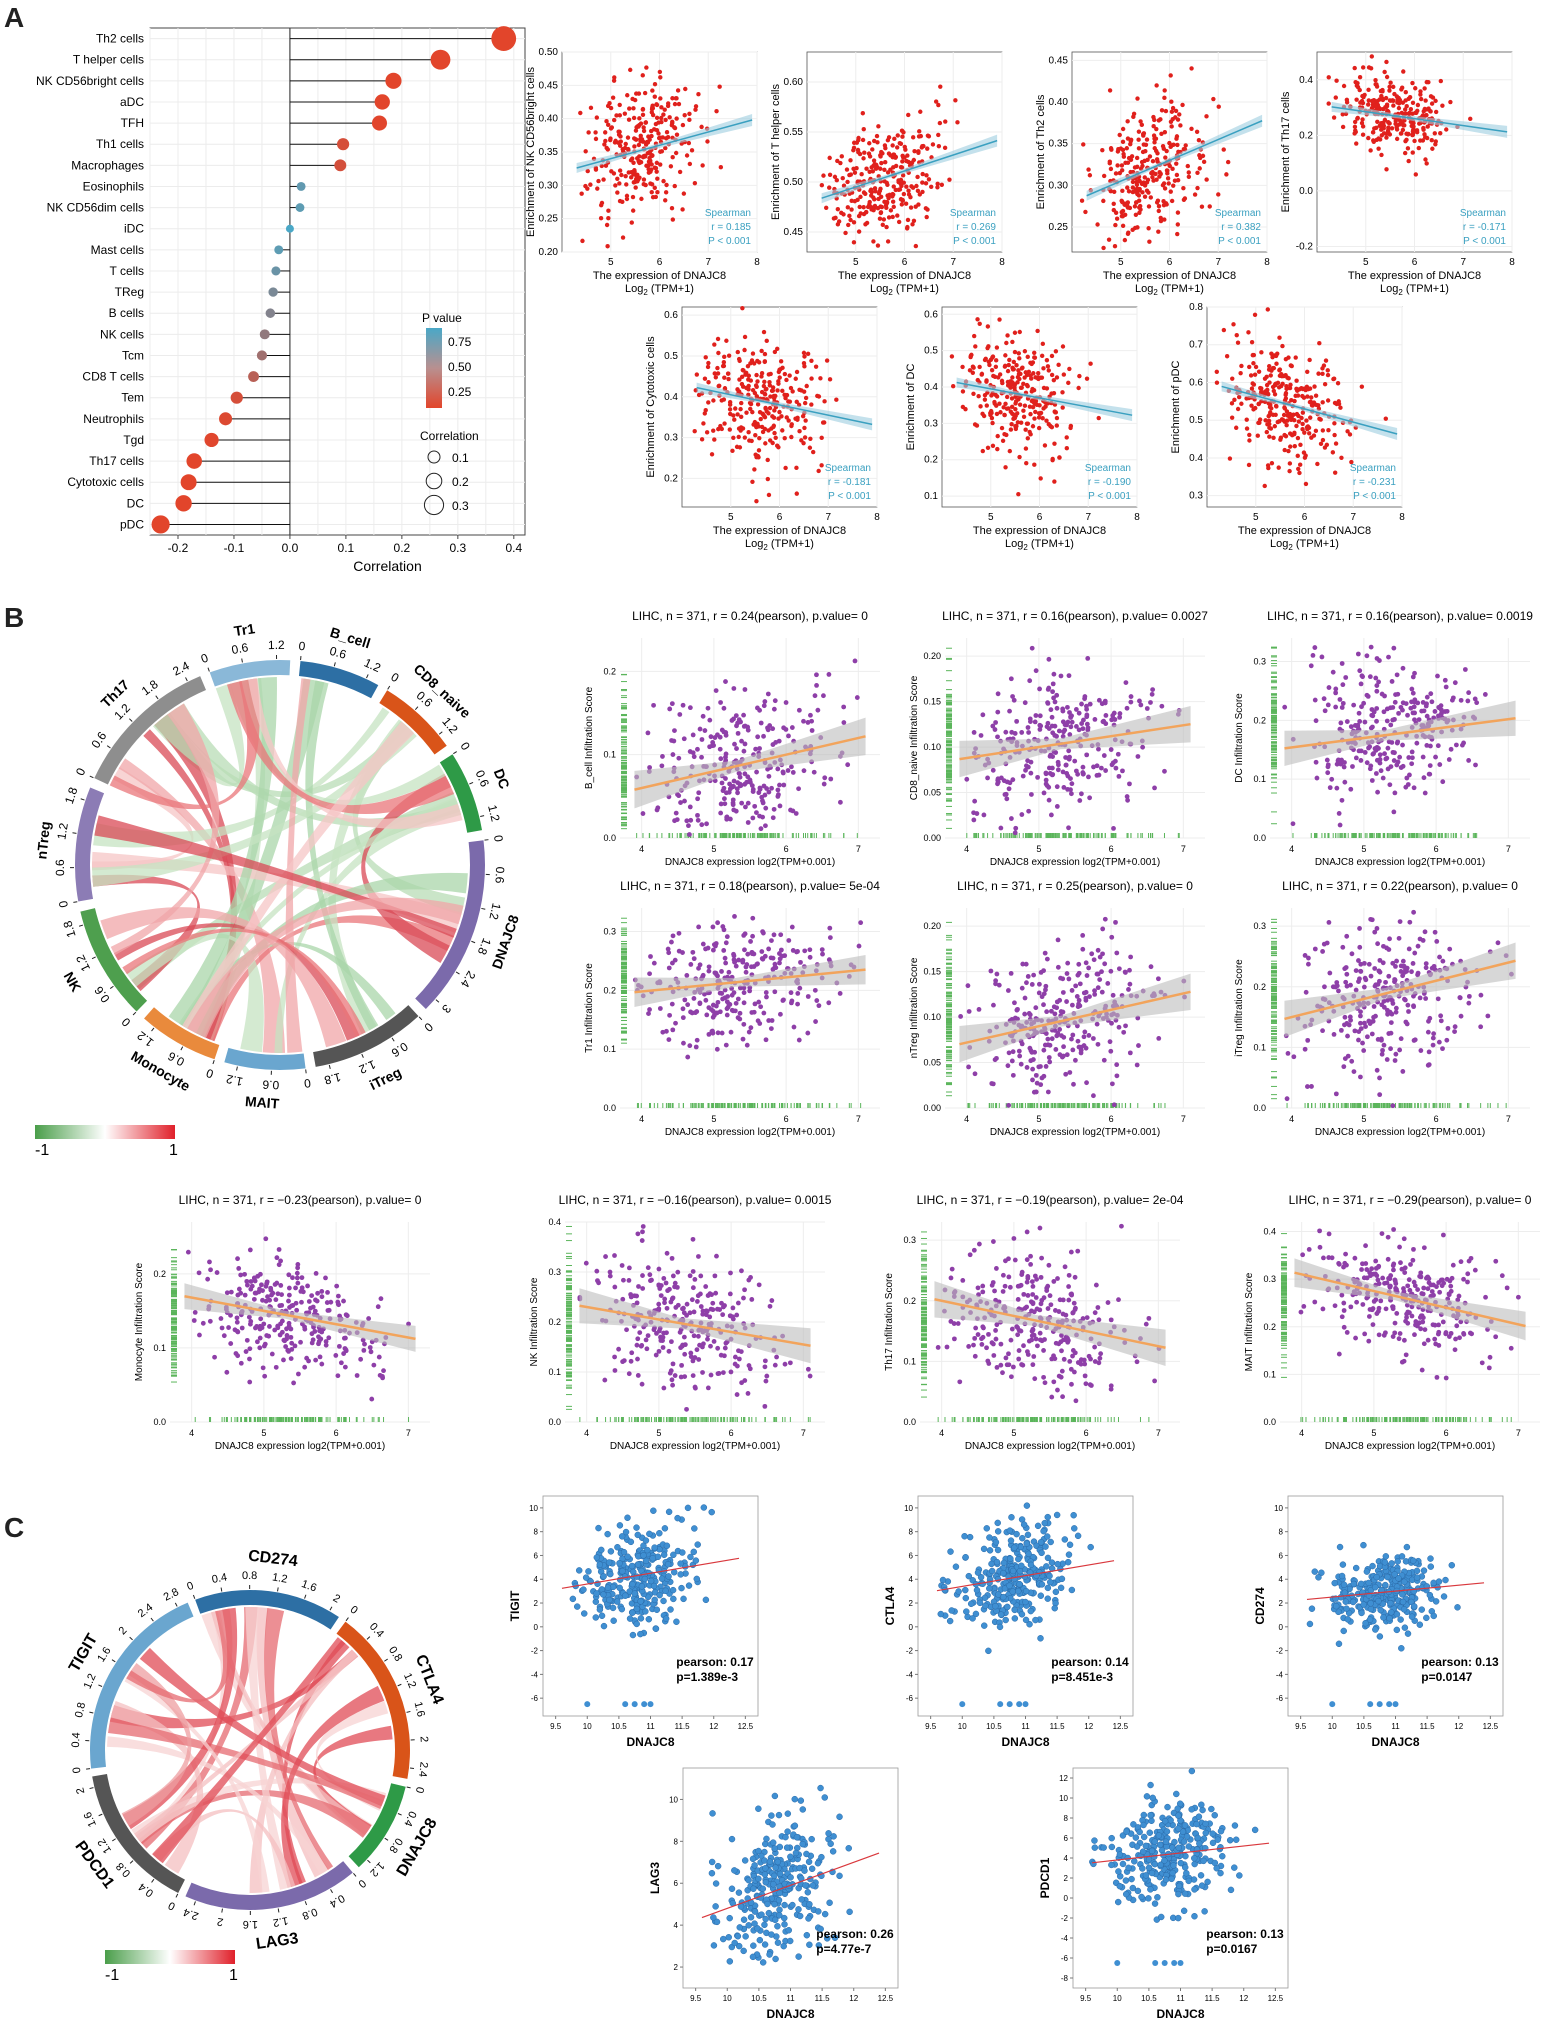 The height and width of the screenshot is (2028, 1555). I want to click on segment-tick-label: 0, so click(204, 659).